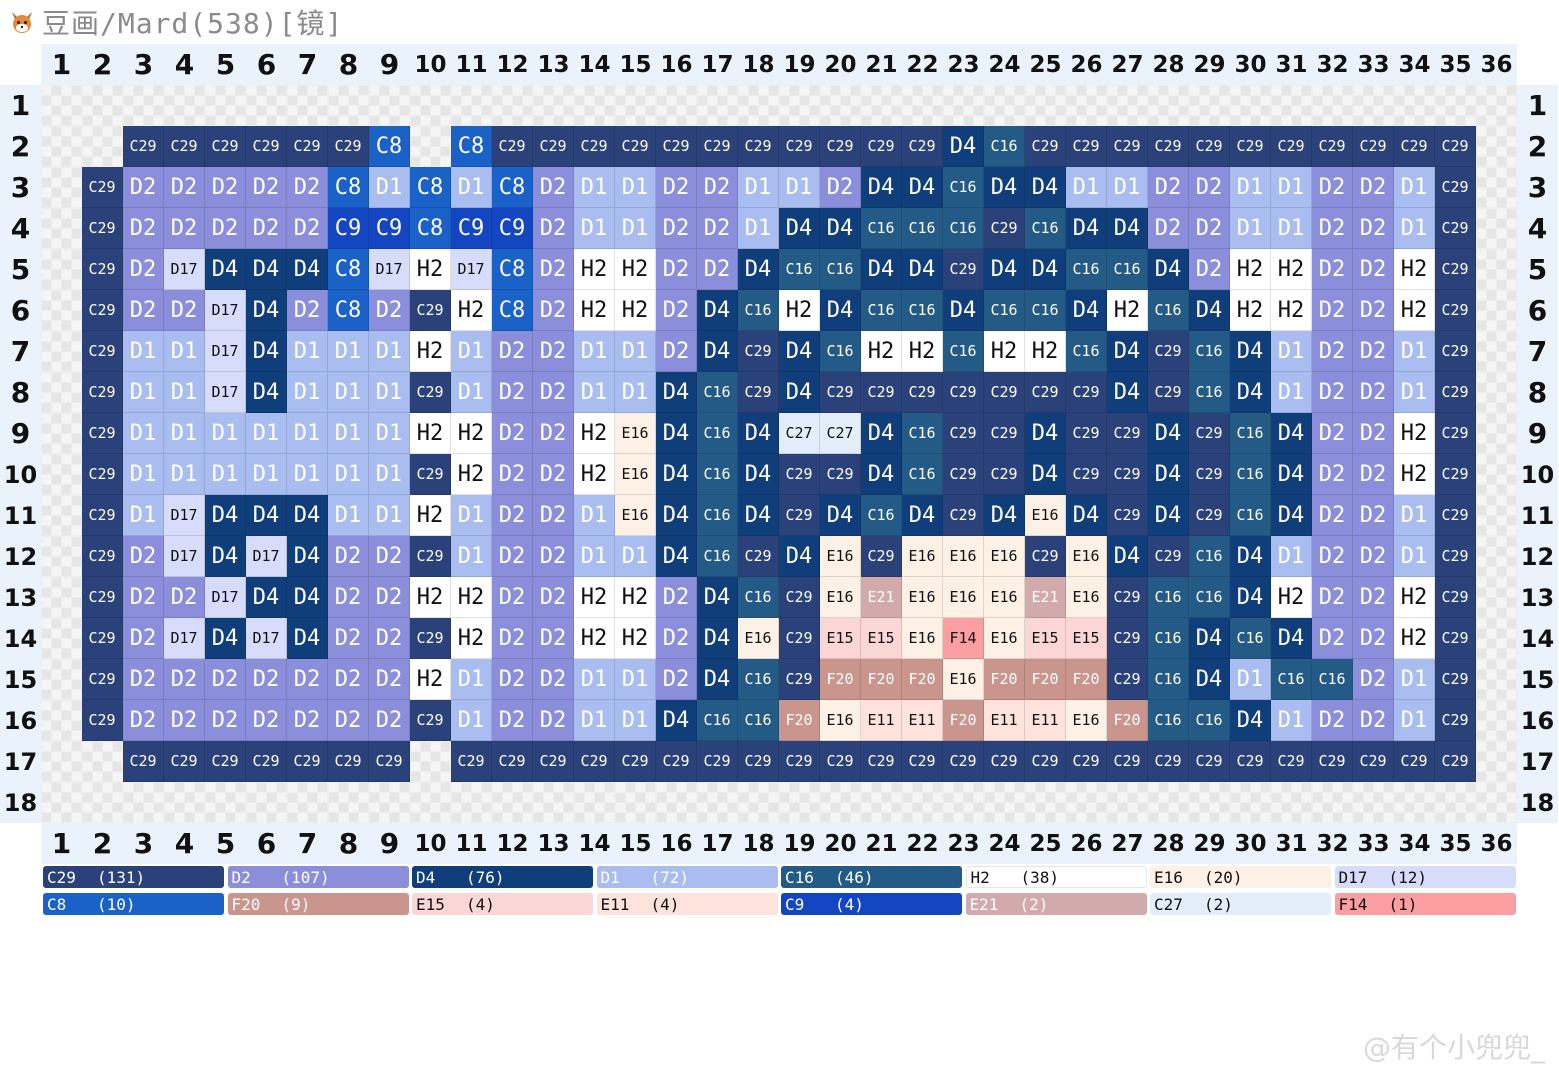 The height and width of the screenshot is (1080, 1559). Describe the element at coordinates (20, 802) in the screenshot. I see `row-header: 18` at that location.